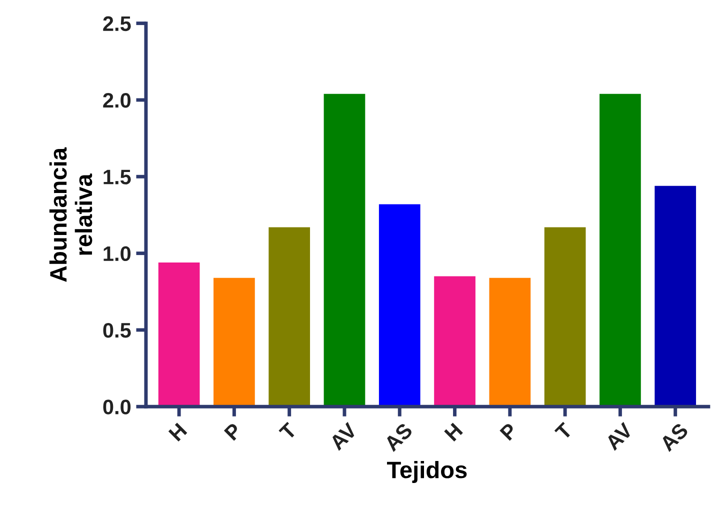 The width and height of the screenshot is (712, 518). I want to click on y-tick-label: 2.0, so click(117, 100).